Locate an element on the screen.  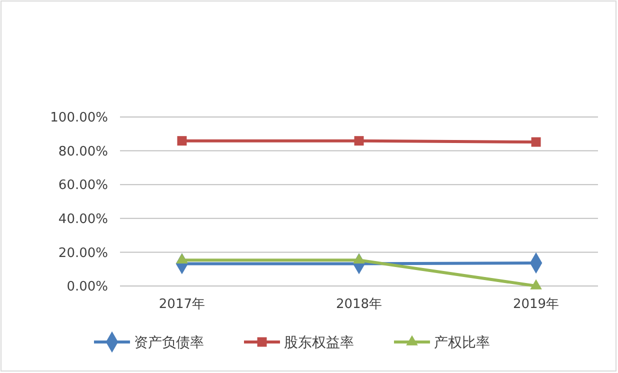
y-tick-label: 100.00% is located at coordinates (79, 118).